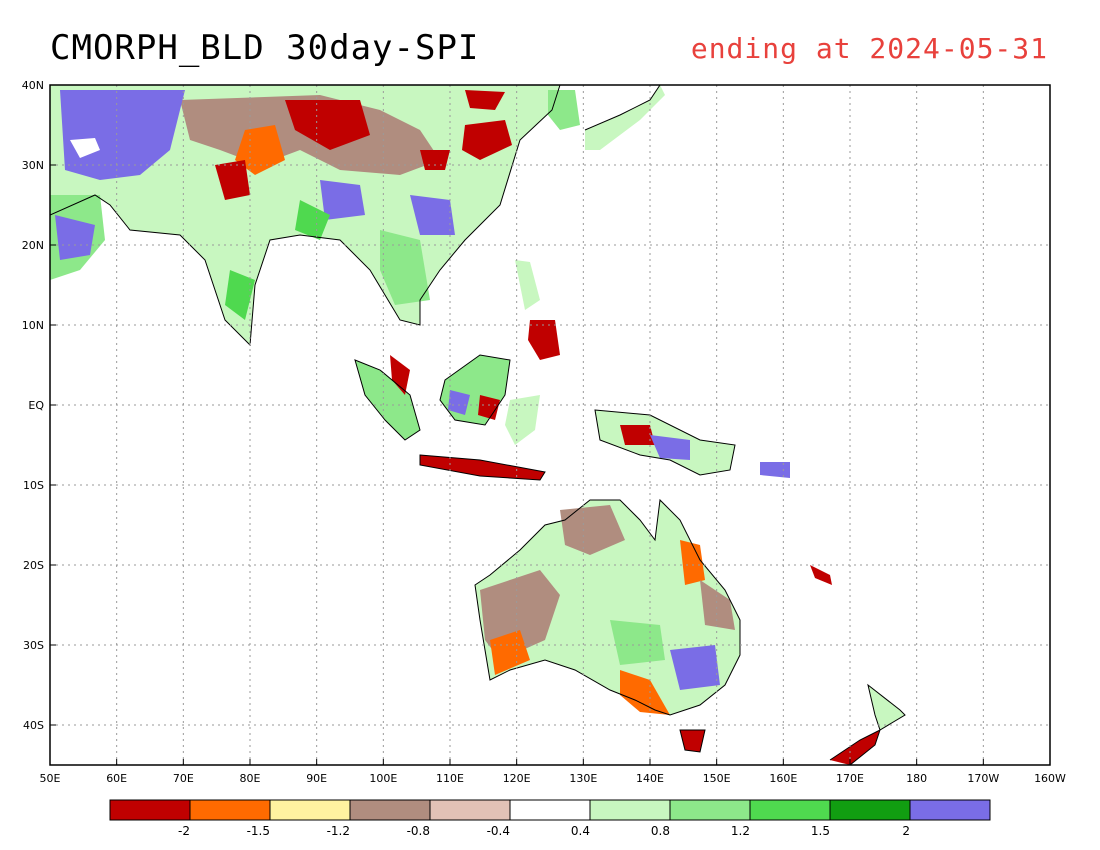  I want to click on colorbar-label: 1.2, so click(740, 831).